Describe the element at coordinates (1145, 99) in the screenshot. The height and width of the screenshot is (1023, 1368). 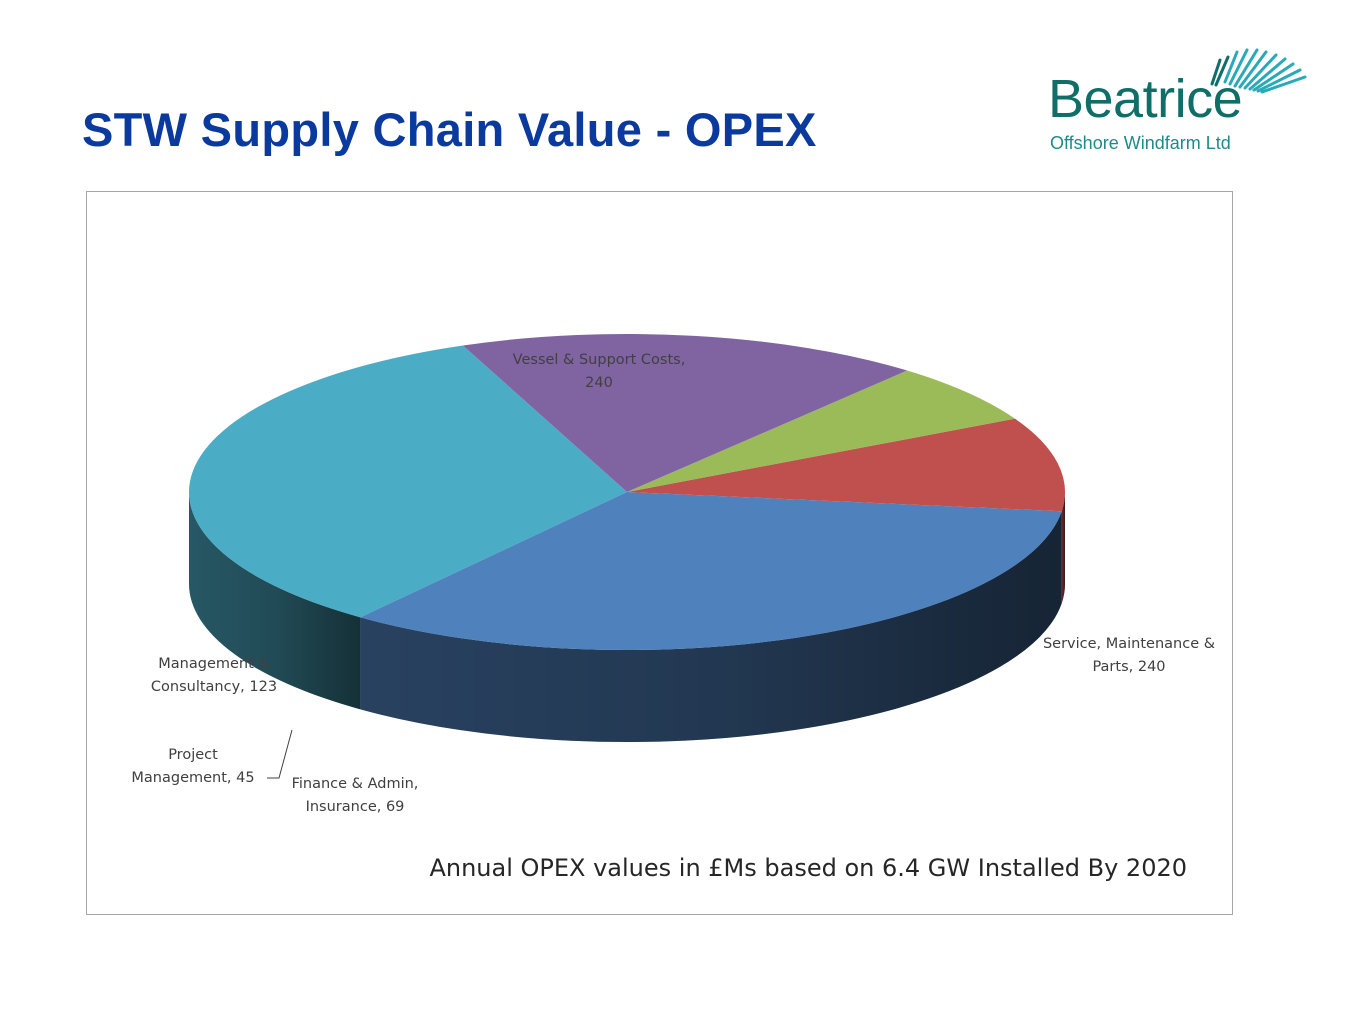
I see `logo-wordmark: Beatrice` at that location.